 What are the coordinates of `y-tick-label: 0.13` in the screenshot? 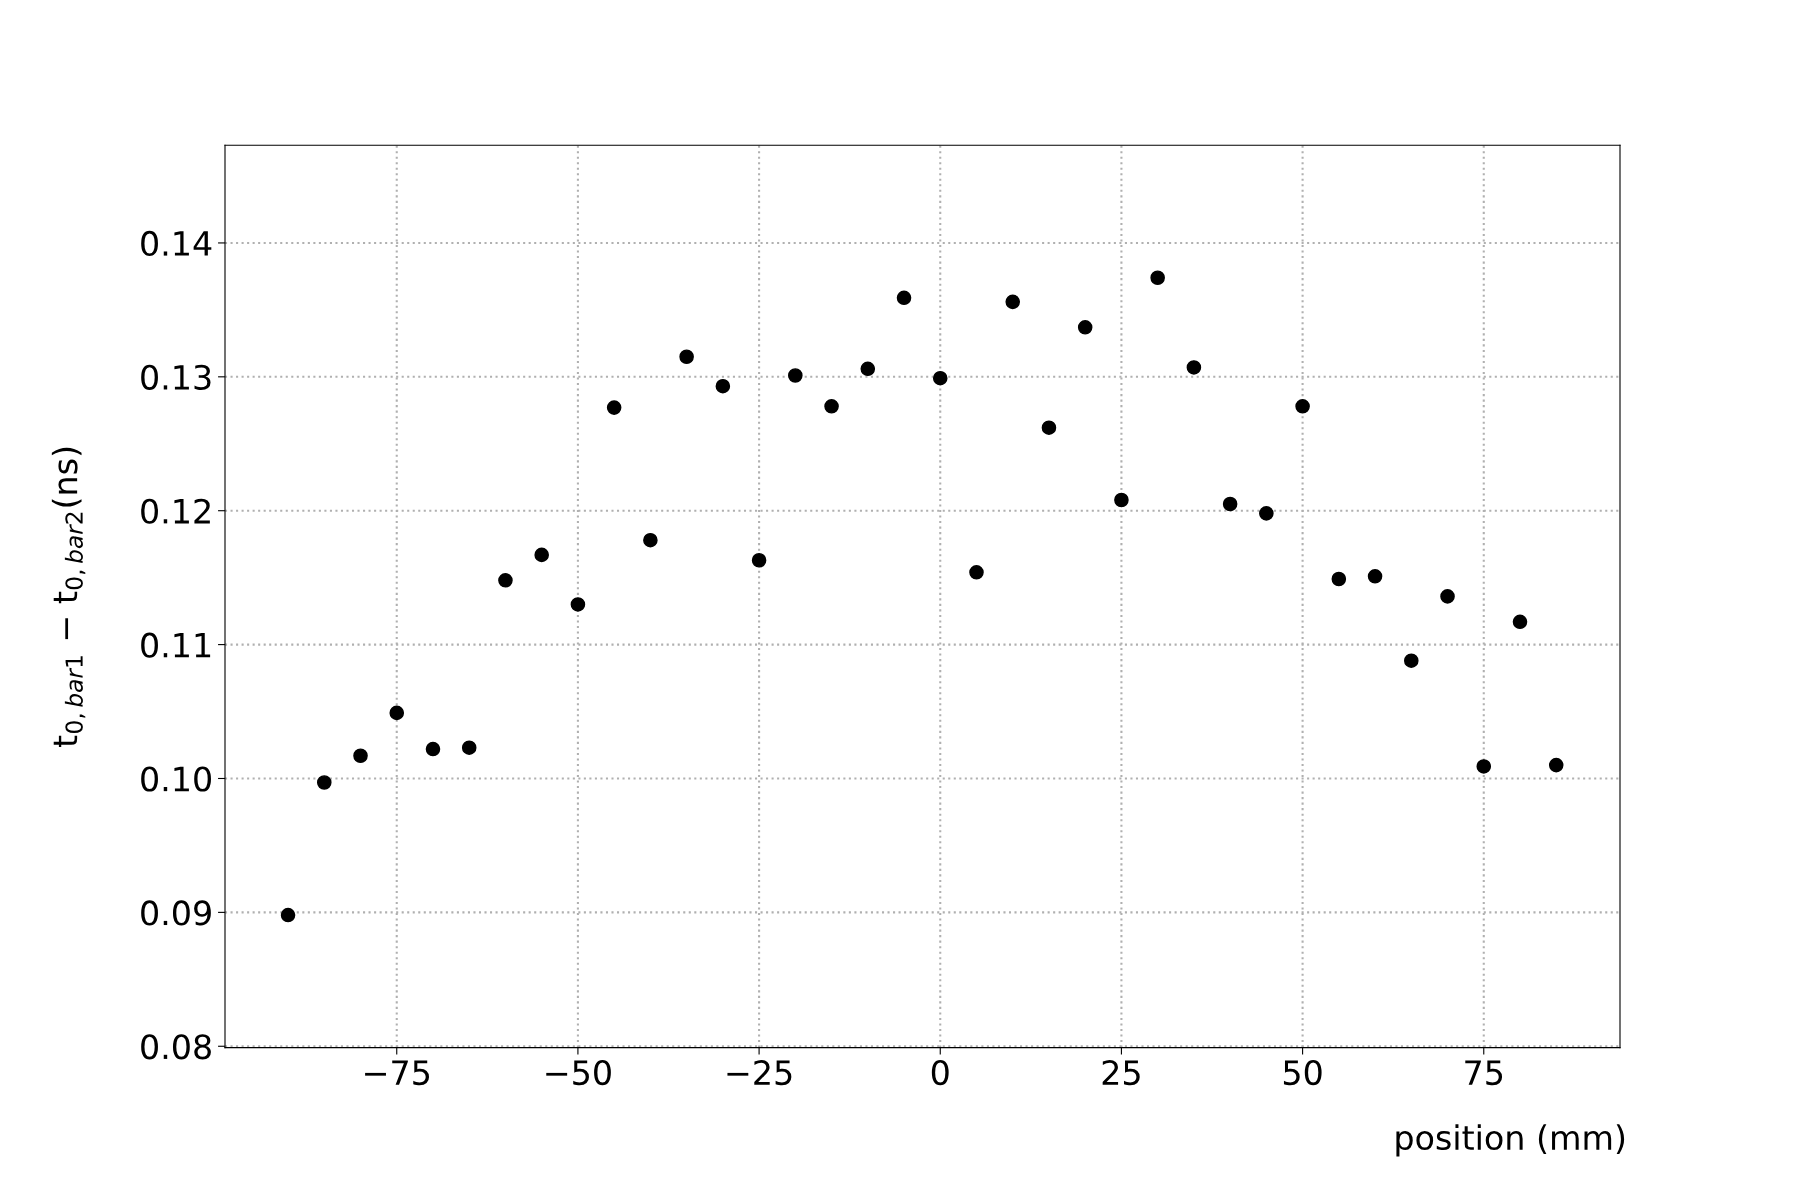 It's located at (176, 377).